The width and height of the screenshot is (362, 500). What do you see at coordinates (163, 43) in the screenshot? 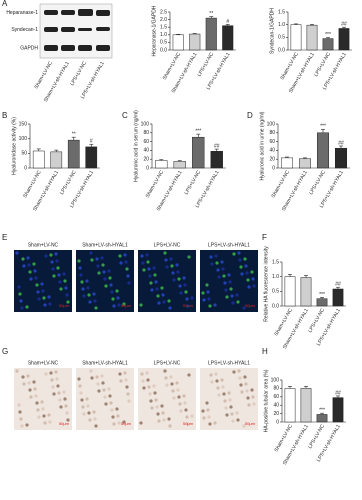
I see `y-tick-label: 0.5` at bounding box center [163, 43].